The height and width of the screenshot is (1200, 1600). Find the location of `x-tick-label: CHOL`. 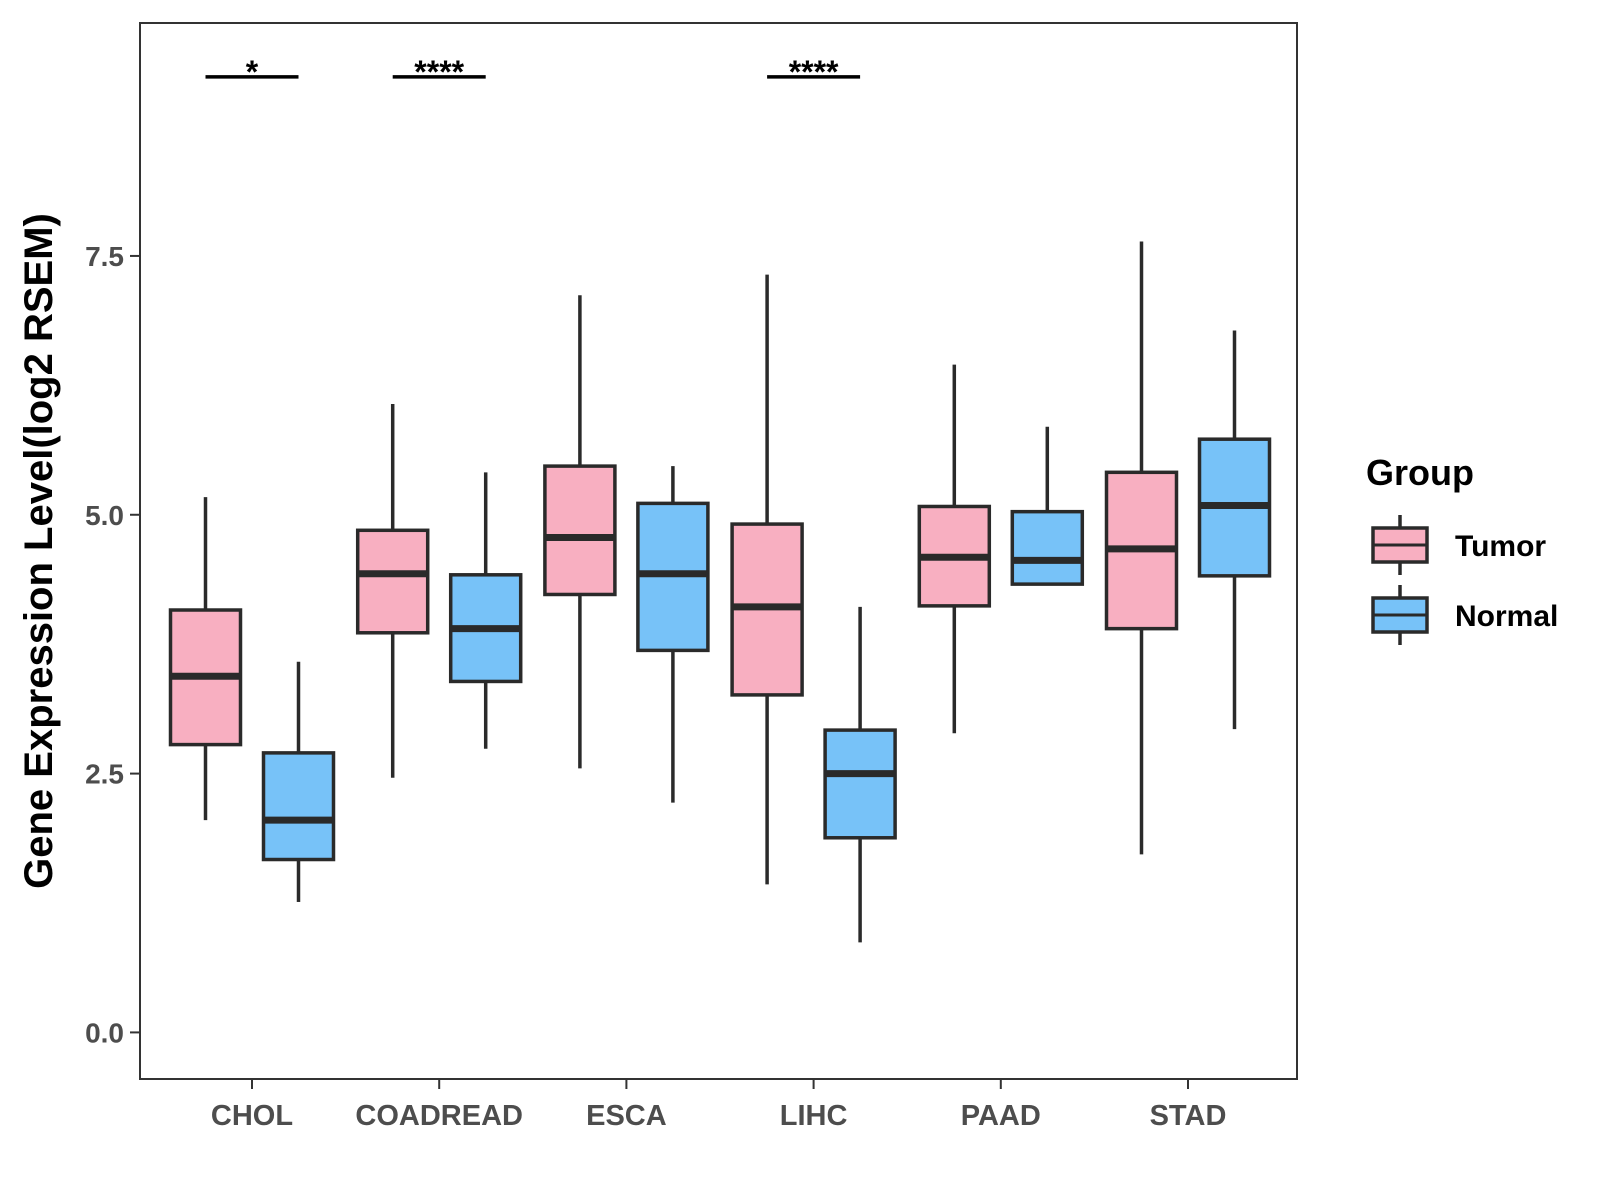

x-tick-label: CHOL is located at coordinates (252, 1116).